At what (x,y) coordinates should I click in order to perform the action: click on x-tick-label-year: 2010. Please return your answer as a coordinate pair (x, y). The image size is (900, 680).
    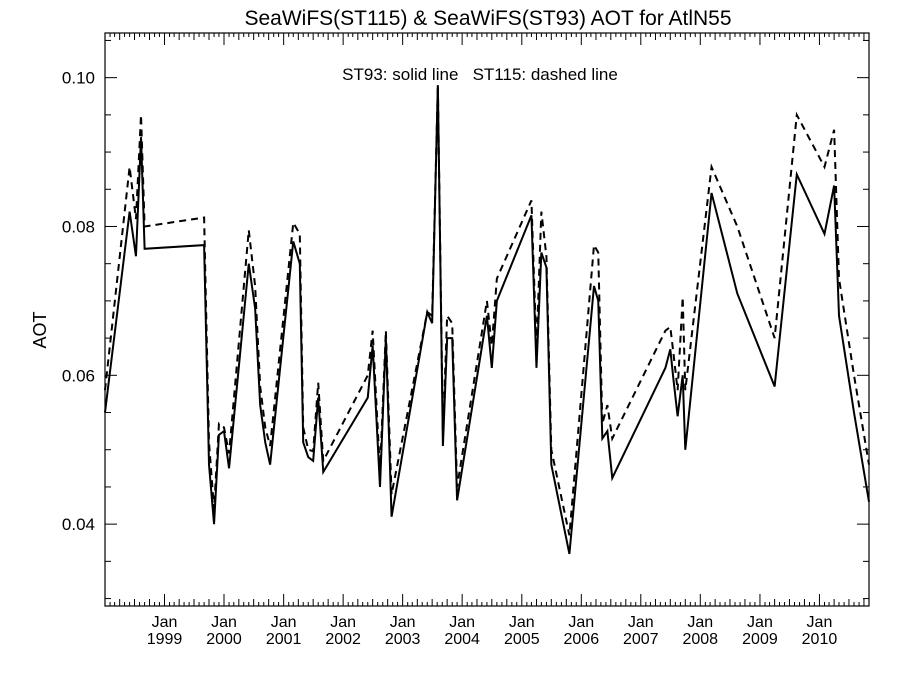
    Looking at the image, I should click on (820, 639).